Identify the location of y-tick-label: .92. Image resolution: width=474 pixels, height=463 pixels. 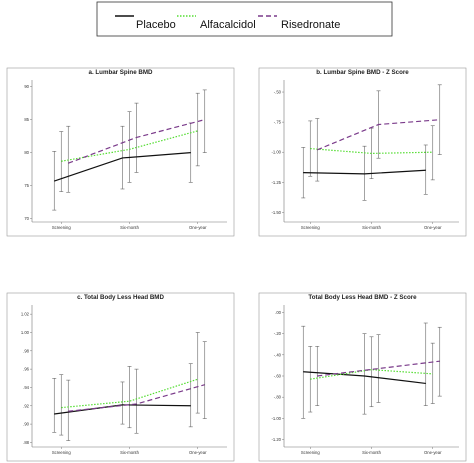
(26, 405).